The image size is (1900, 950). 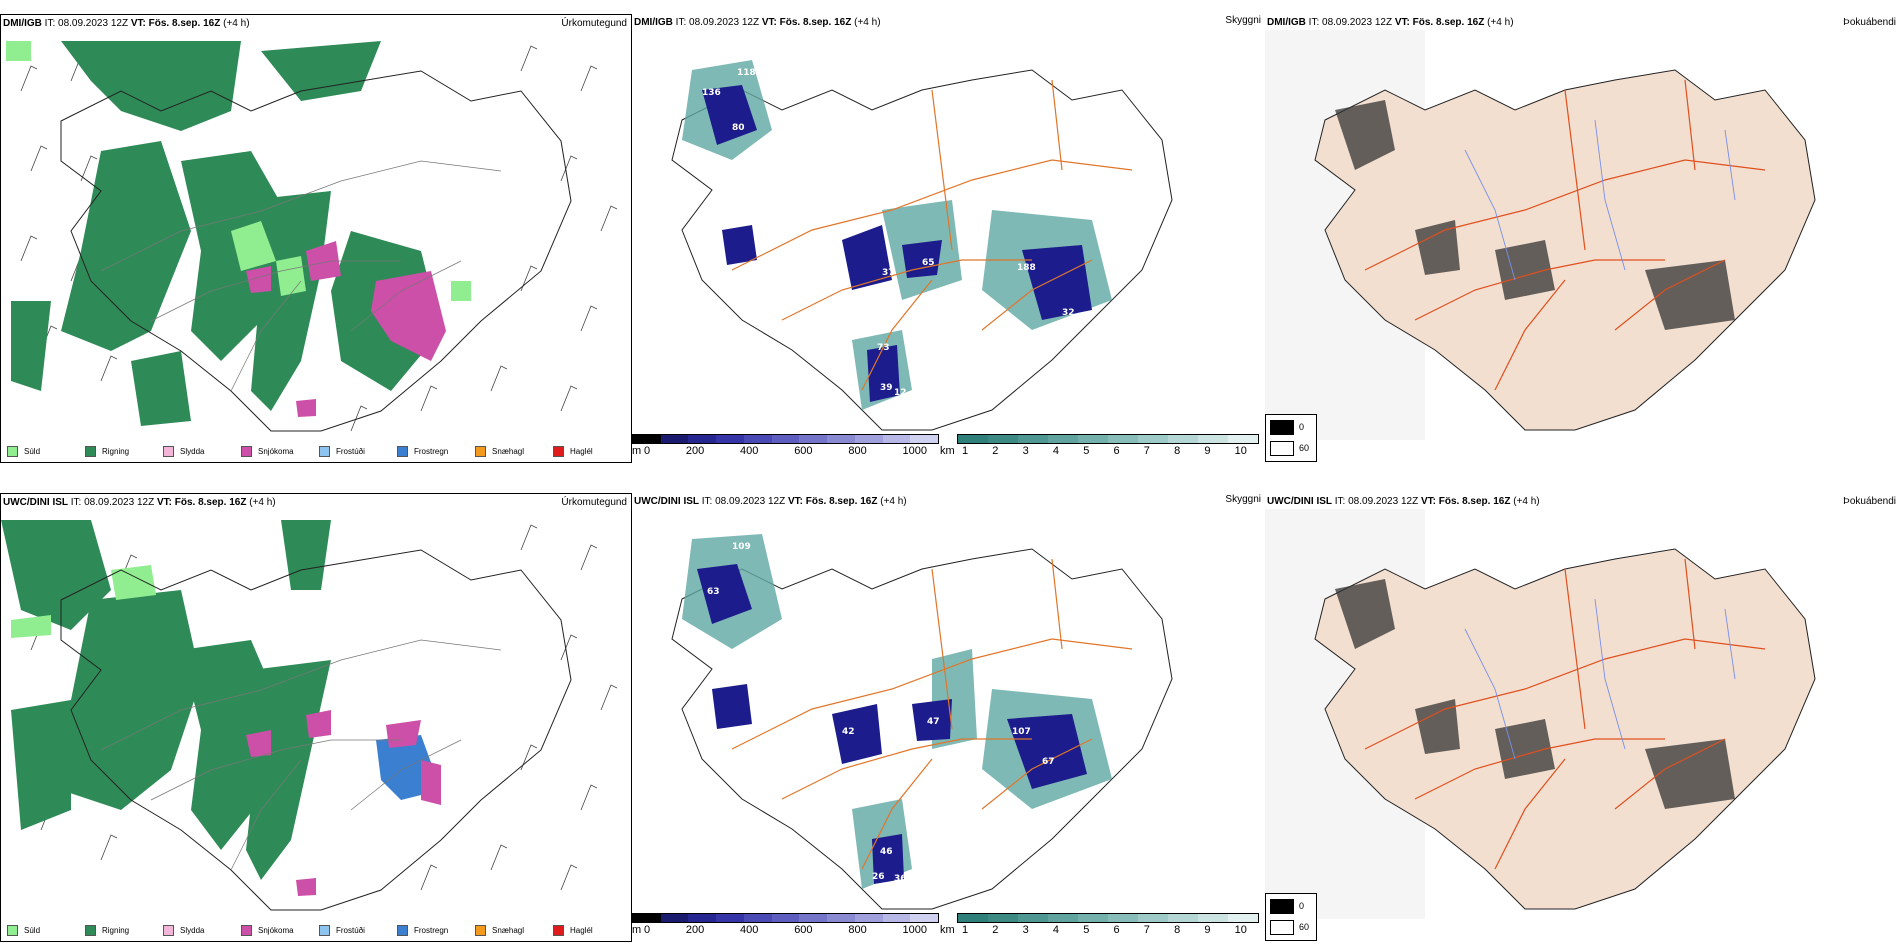 What do you see at coordinates (358, 451) in the screenshot?
I see `legend-item-frostudi: Frostúði` at bounding box center [358, 451].